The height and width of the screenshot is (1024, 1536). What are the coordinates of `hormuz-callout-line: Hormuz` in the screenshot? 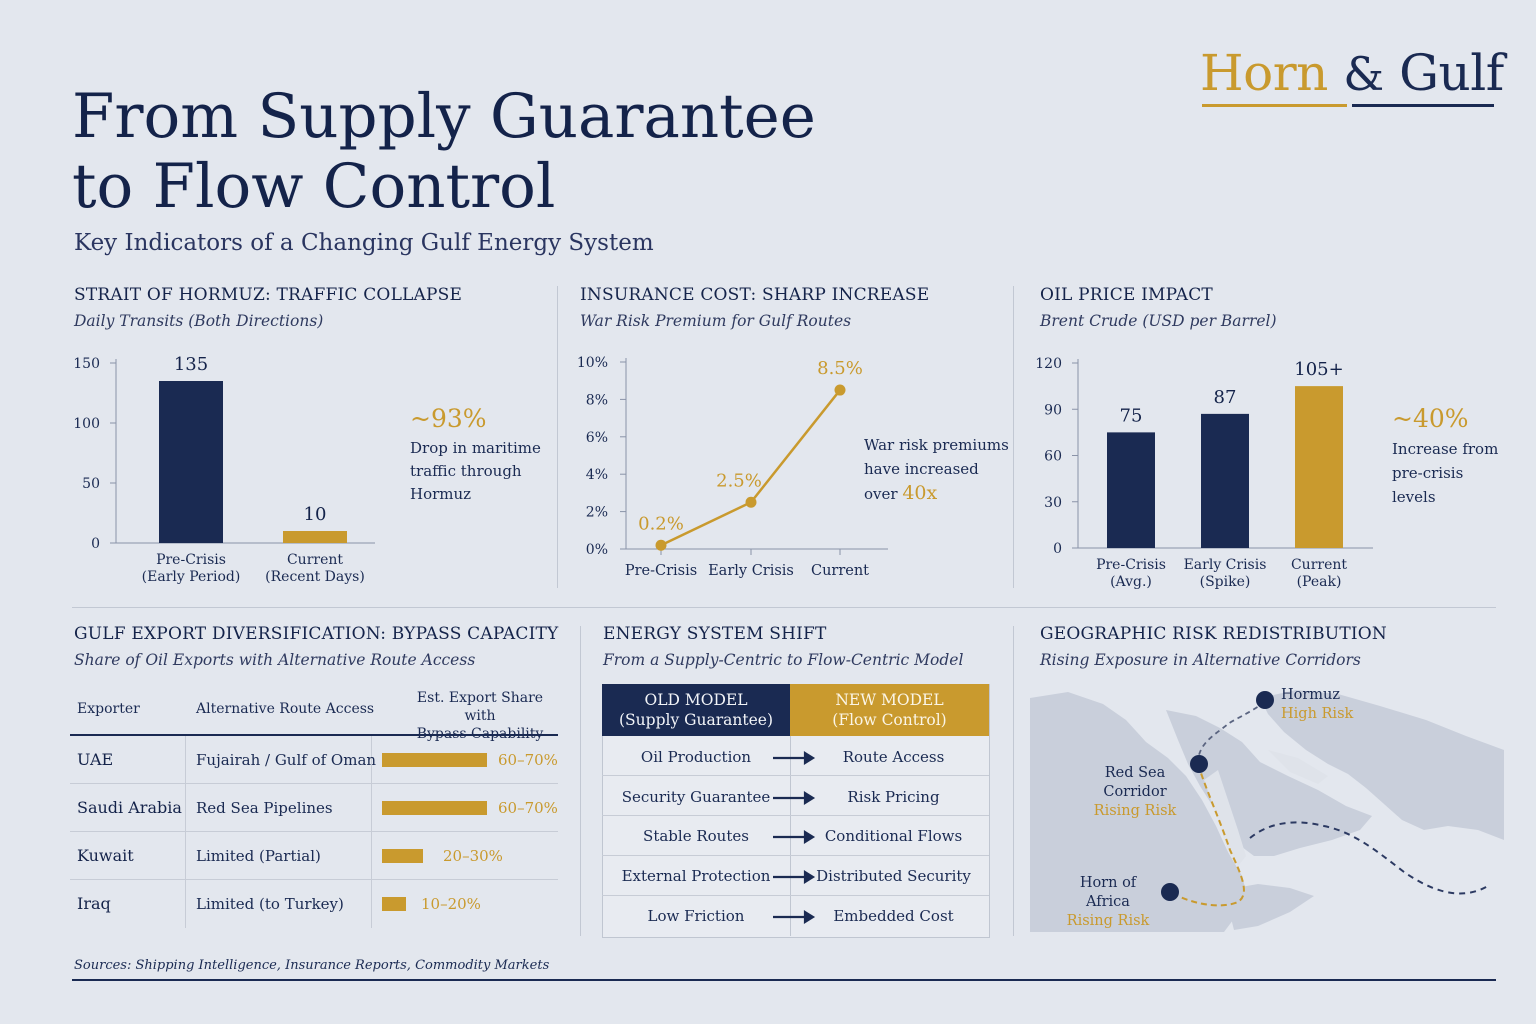 It's located at (441, 494).